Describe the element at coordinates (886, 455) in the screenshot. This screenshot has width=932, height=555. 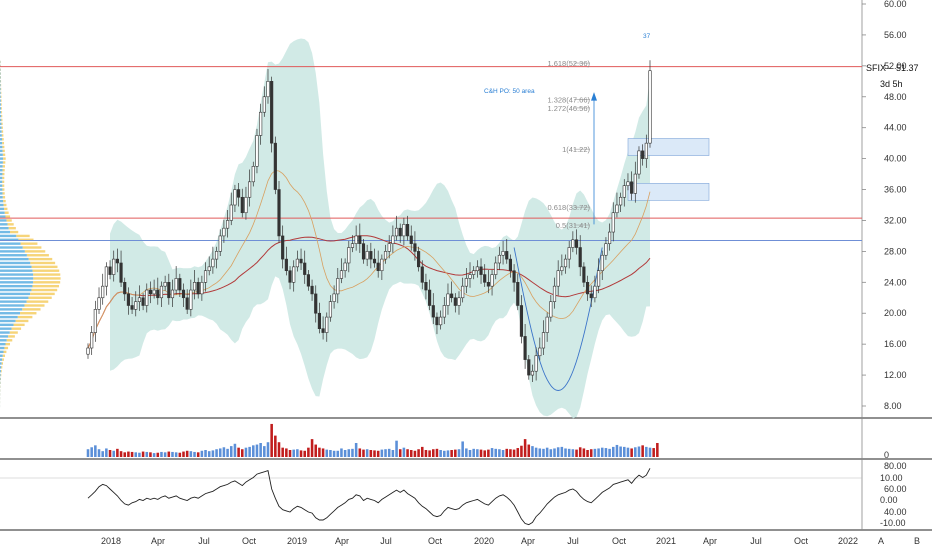
I see `volume-tick-label: 0` at that location.